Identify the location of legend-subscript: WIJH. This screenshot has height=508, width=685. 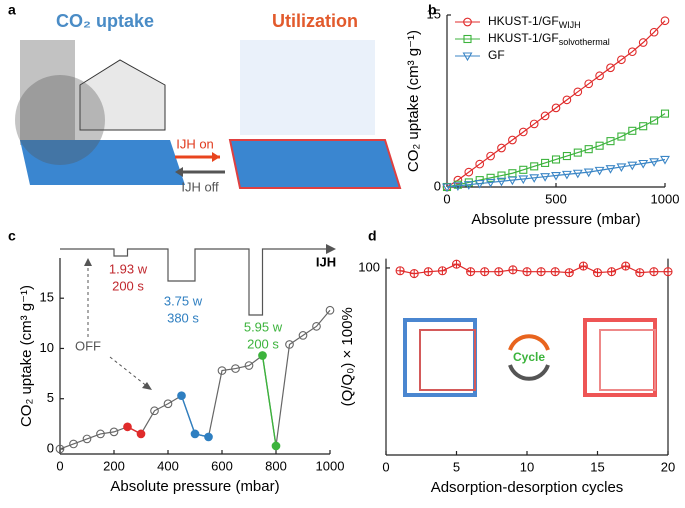
(570, 25).